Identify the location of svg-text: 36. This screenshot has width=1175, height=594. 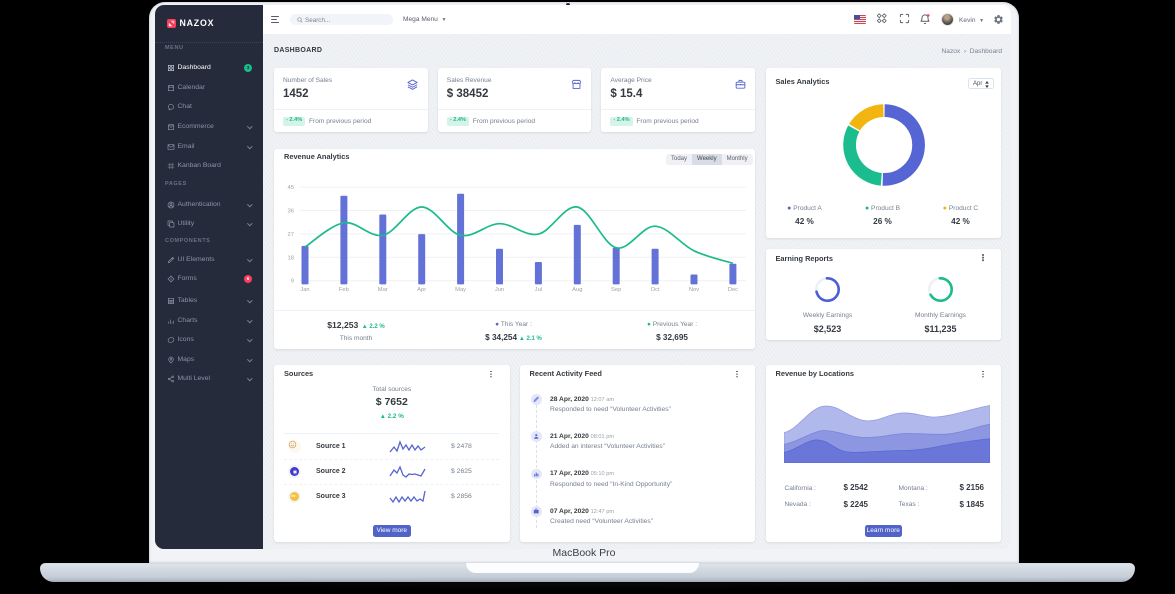
(291, 212).